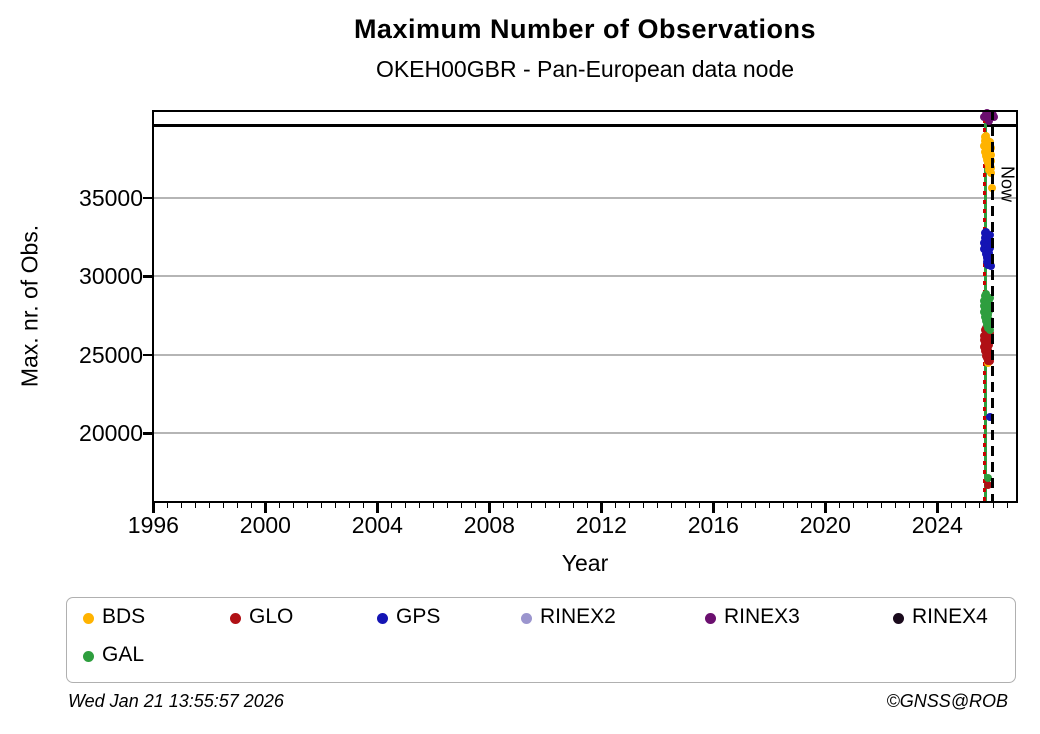 The image size is (1040, 734). What do you see at coordinates (124, 616) in the screenshot?
I see `legend-label: BDS` at bounding box center [124, 616].